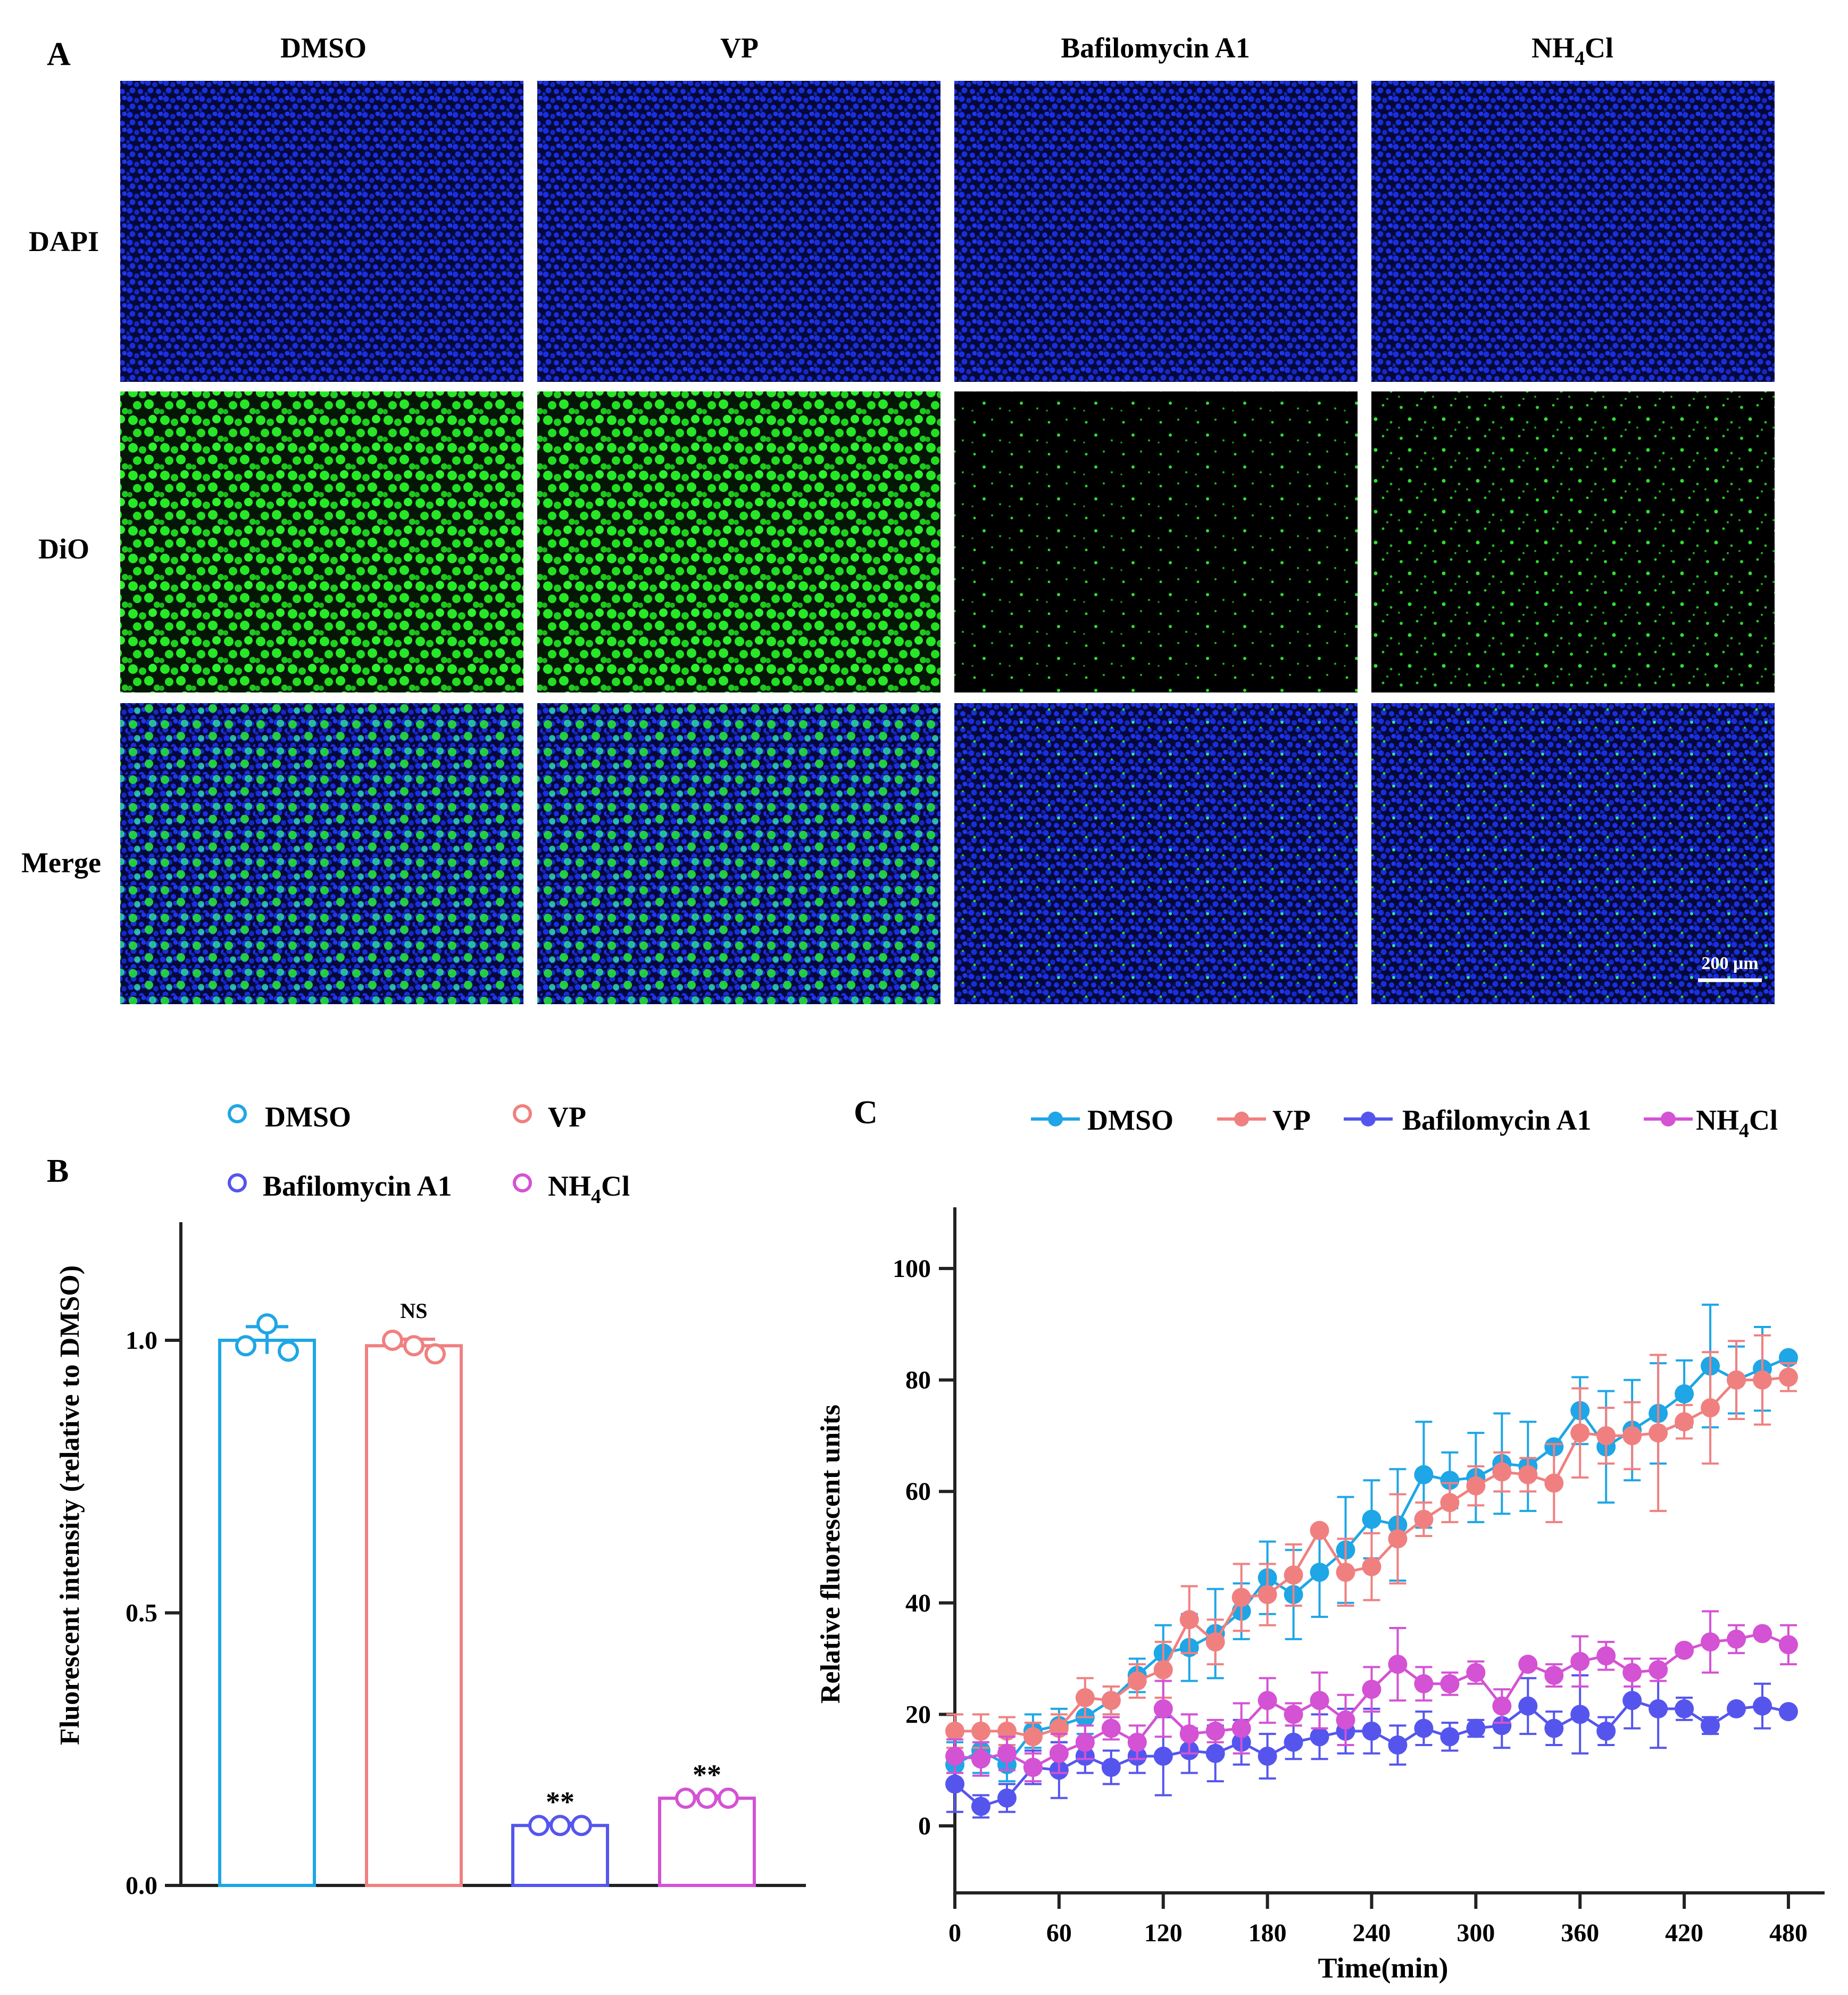 The height and width of the screenshot is (1995, 1848). What do you see at coordinates (947, 51) in the screenshot?
I see `column-headers: DMSO VP Bafilomycin A1 NH4Cl` at bounding box center [947, 51].